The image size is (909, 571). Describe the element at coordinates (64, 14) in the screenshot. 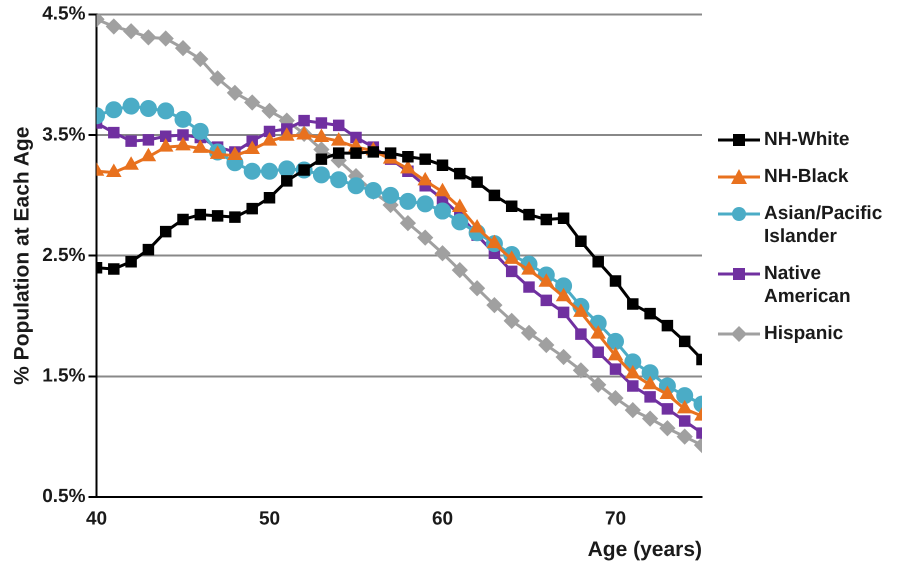

I see `y-tick-label: 4.5%` at that location.